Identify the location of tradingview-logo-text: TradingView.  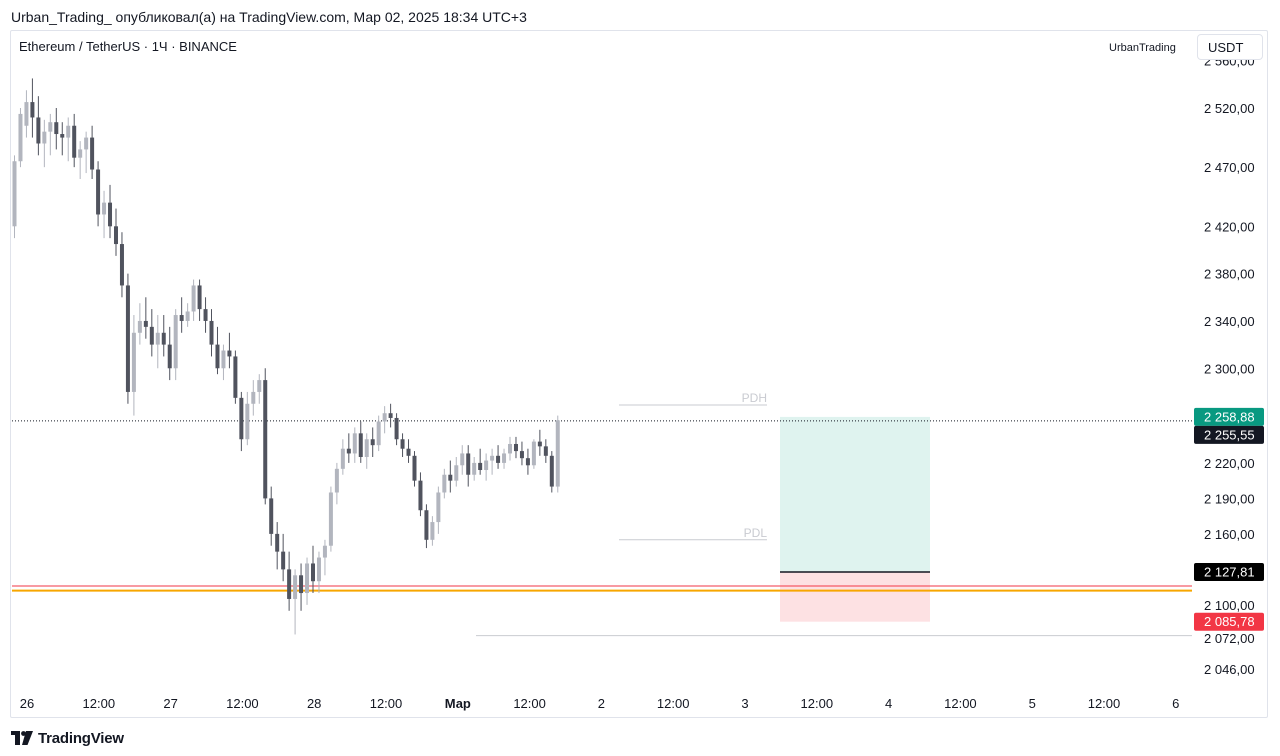
(81, 738).